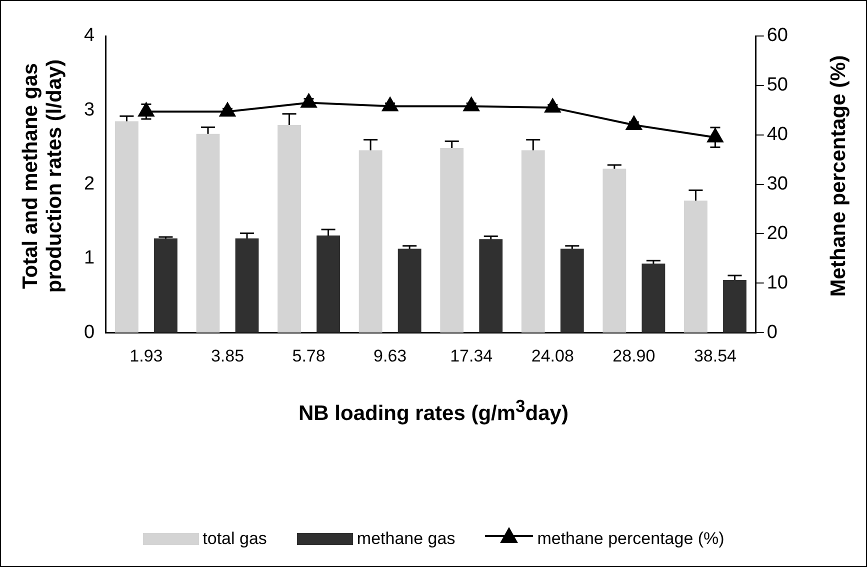  I want to click on x-tick-label: 38.54, so click(715, 356).